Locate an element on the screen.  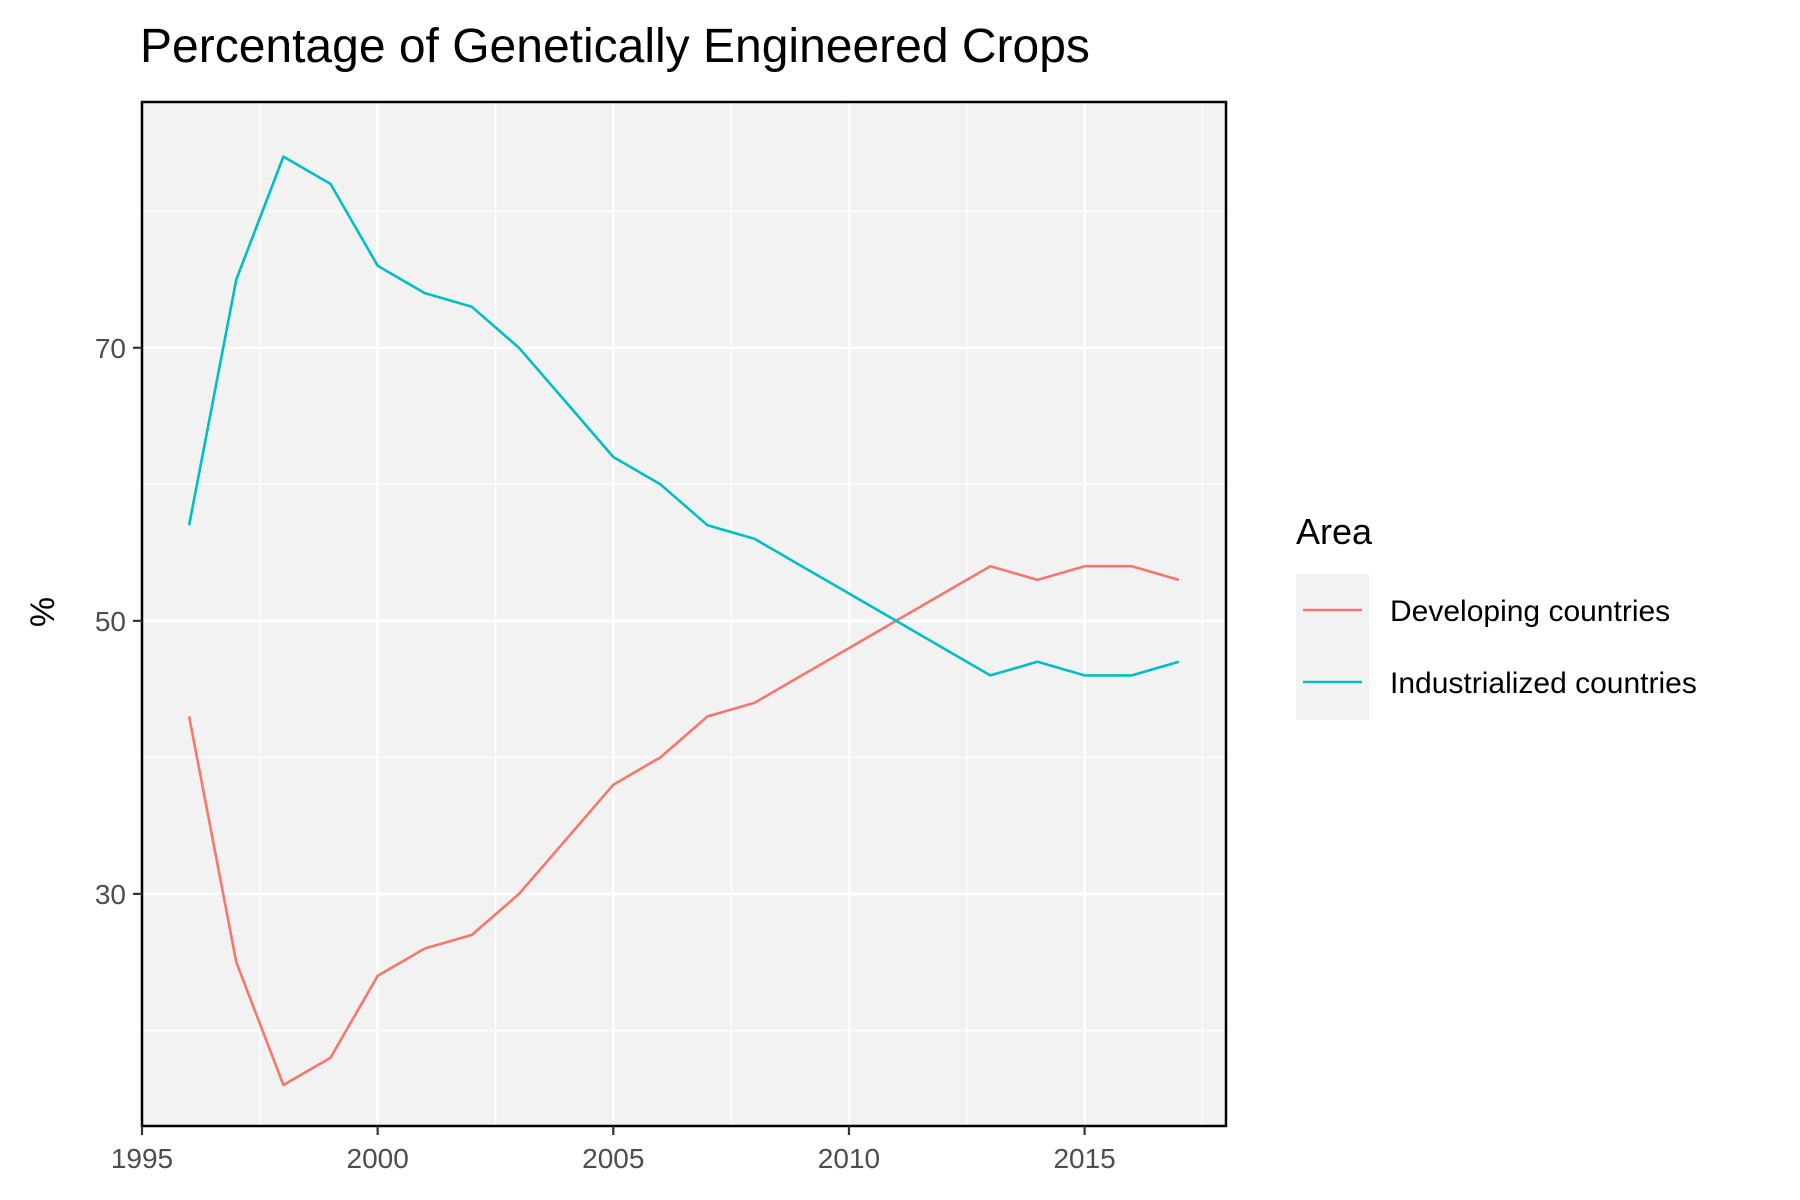
x-tick-label: 2005 is located at coordinates (613, 1158).